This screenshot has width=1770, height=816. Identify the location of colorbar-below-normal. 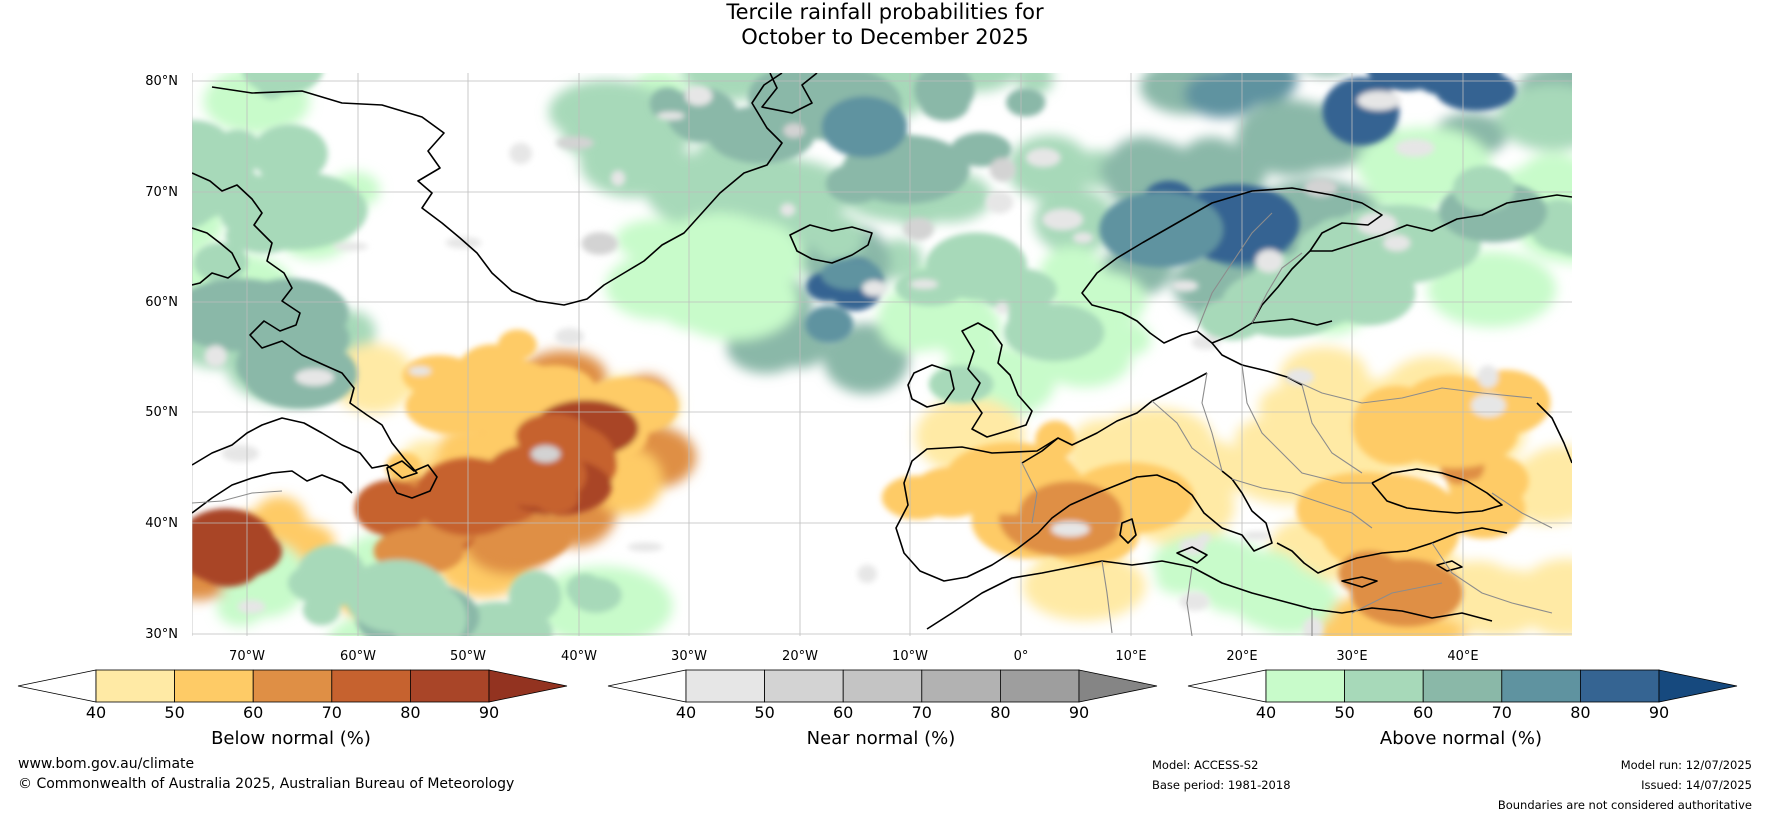
(292, 686).